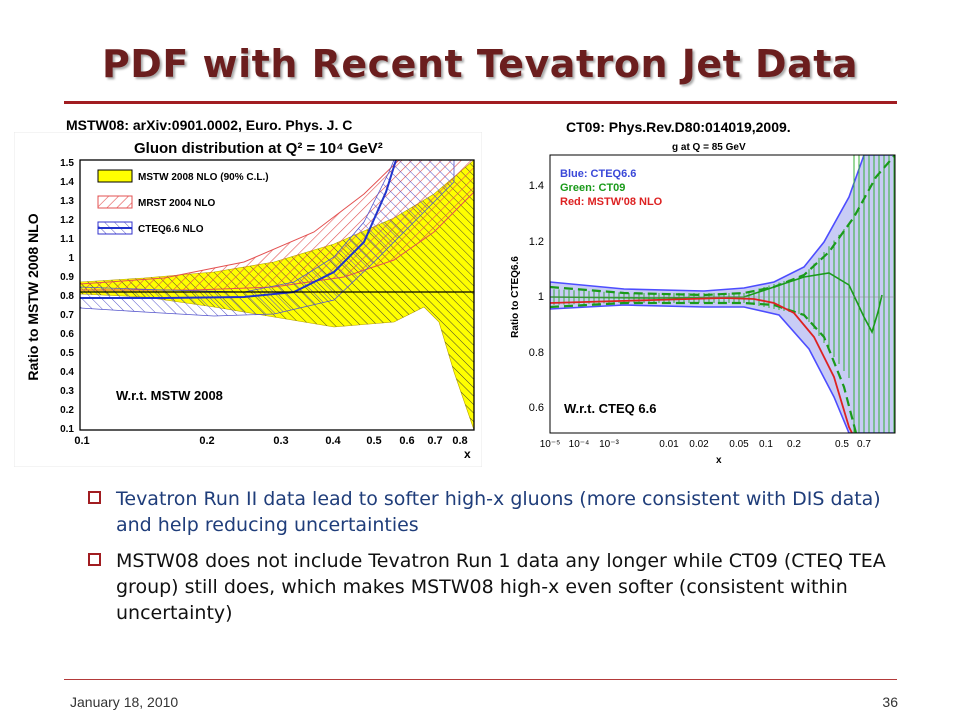  What do you see at coordinates (81, 441) in the screenshot?
I see `left-xtick: 0.1` at bounding box center [81, 441].